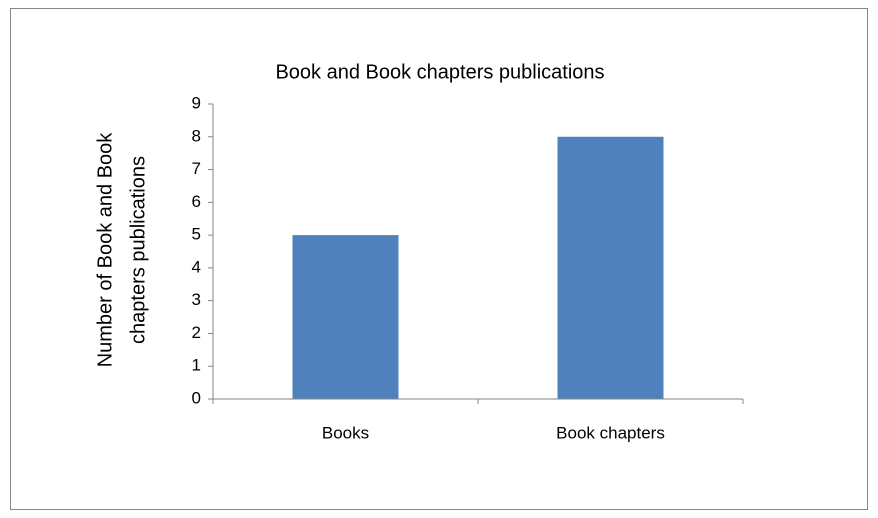  What do you see at coordinates (138, 250) in the screenshot?
I see `y-axis-label: chapters publications` at bounding box center [138, 250].